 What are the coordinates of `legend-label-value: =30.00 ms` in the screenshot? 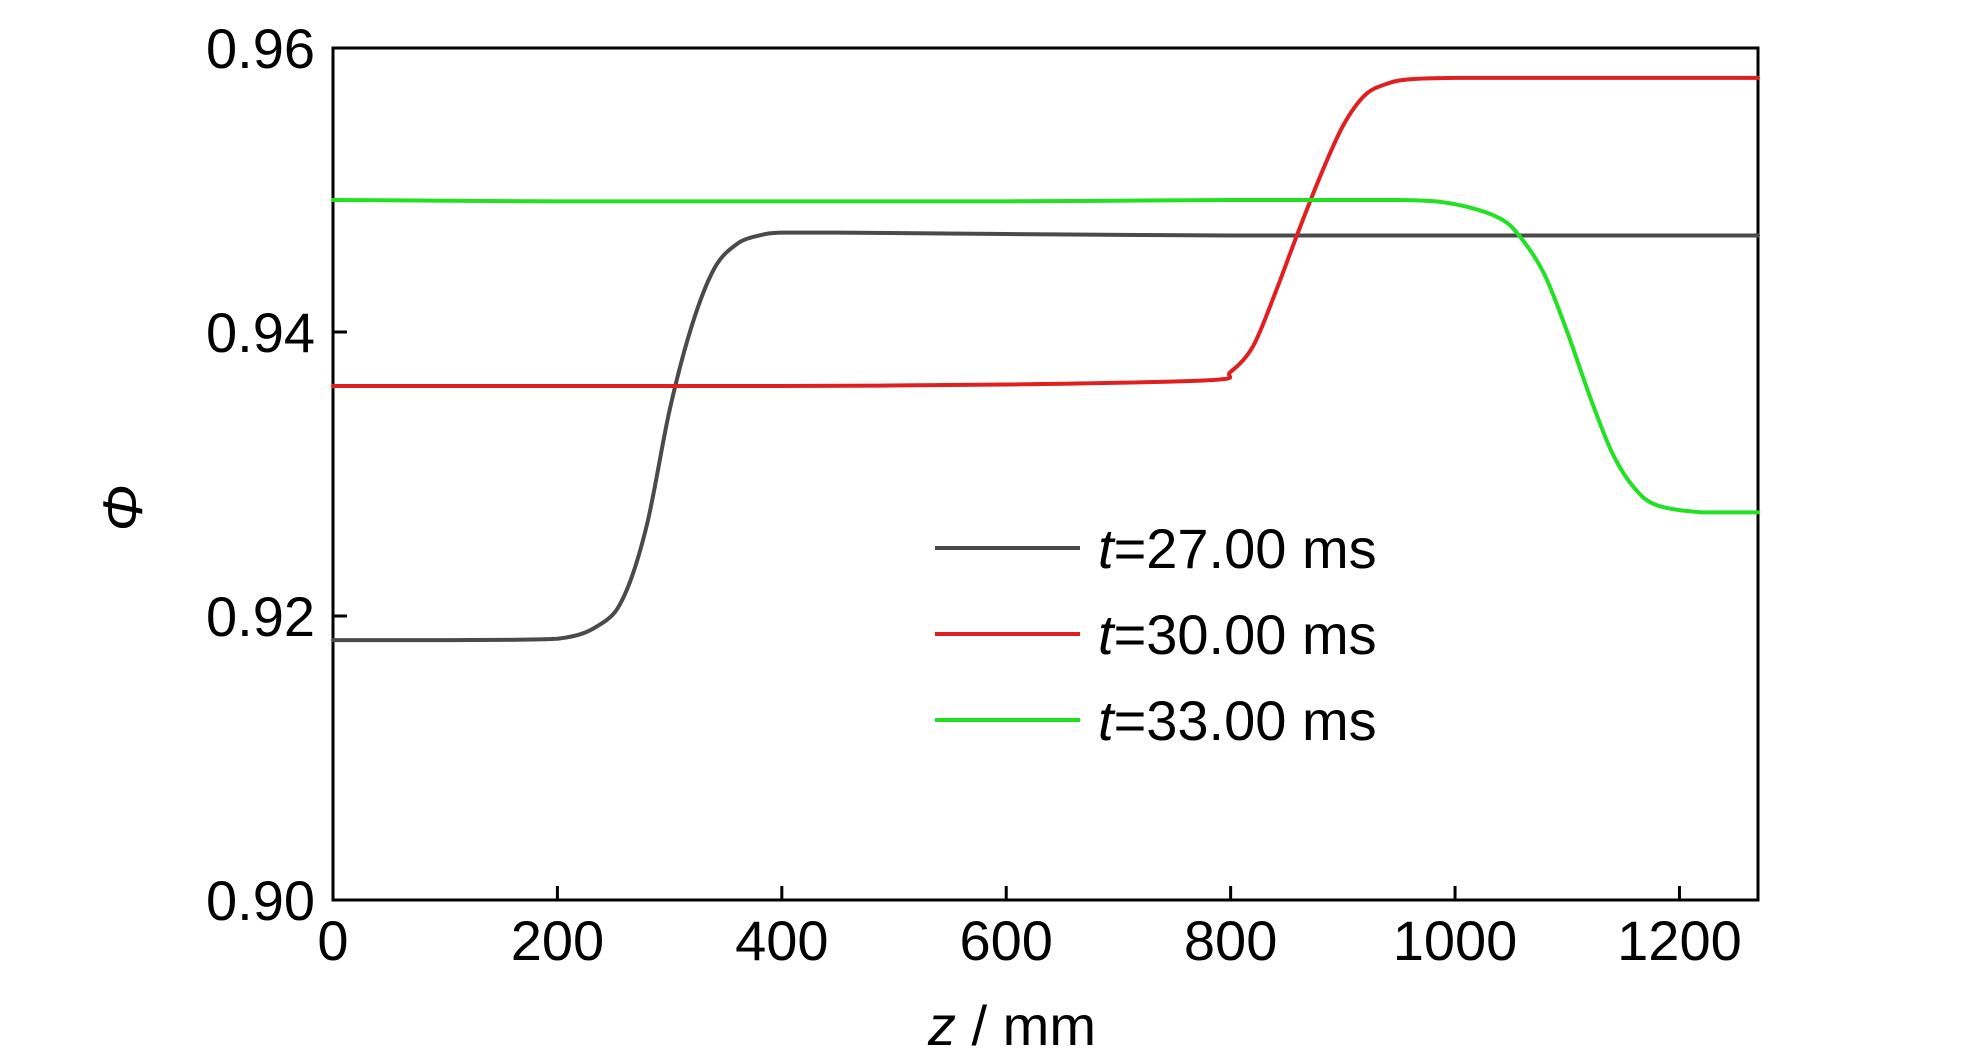 It's located at (1245, 634).